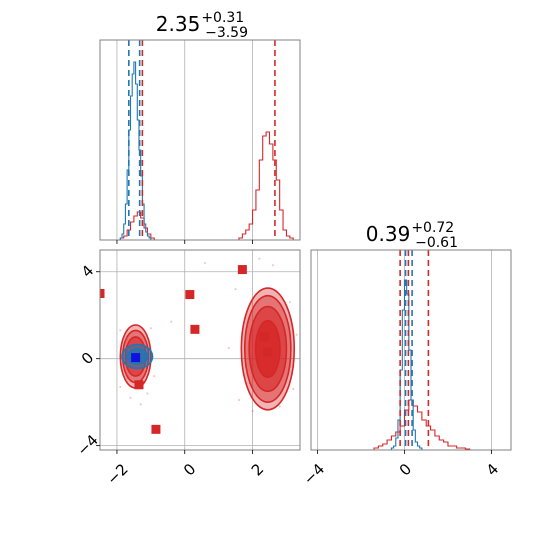  I want to click on marker-blue, so click(136, 358).